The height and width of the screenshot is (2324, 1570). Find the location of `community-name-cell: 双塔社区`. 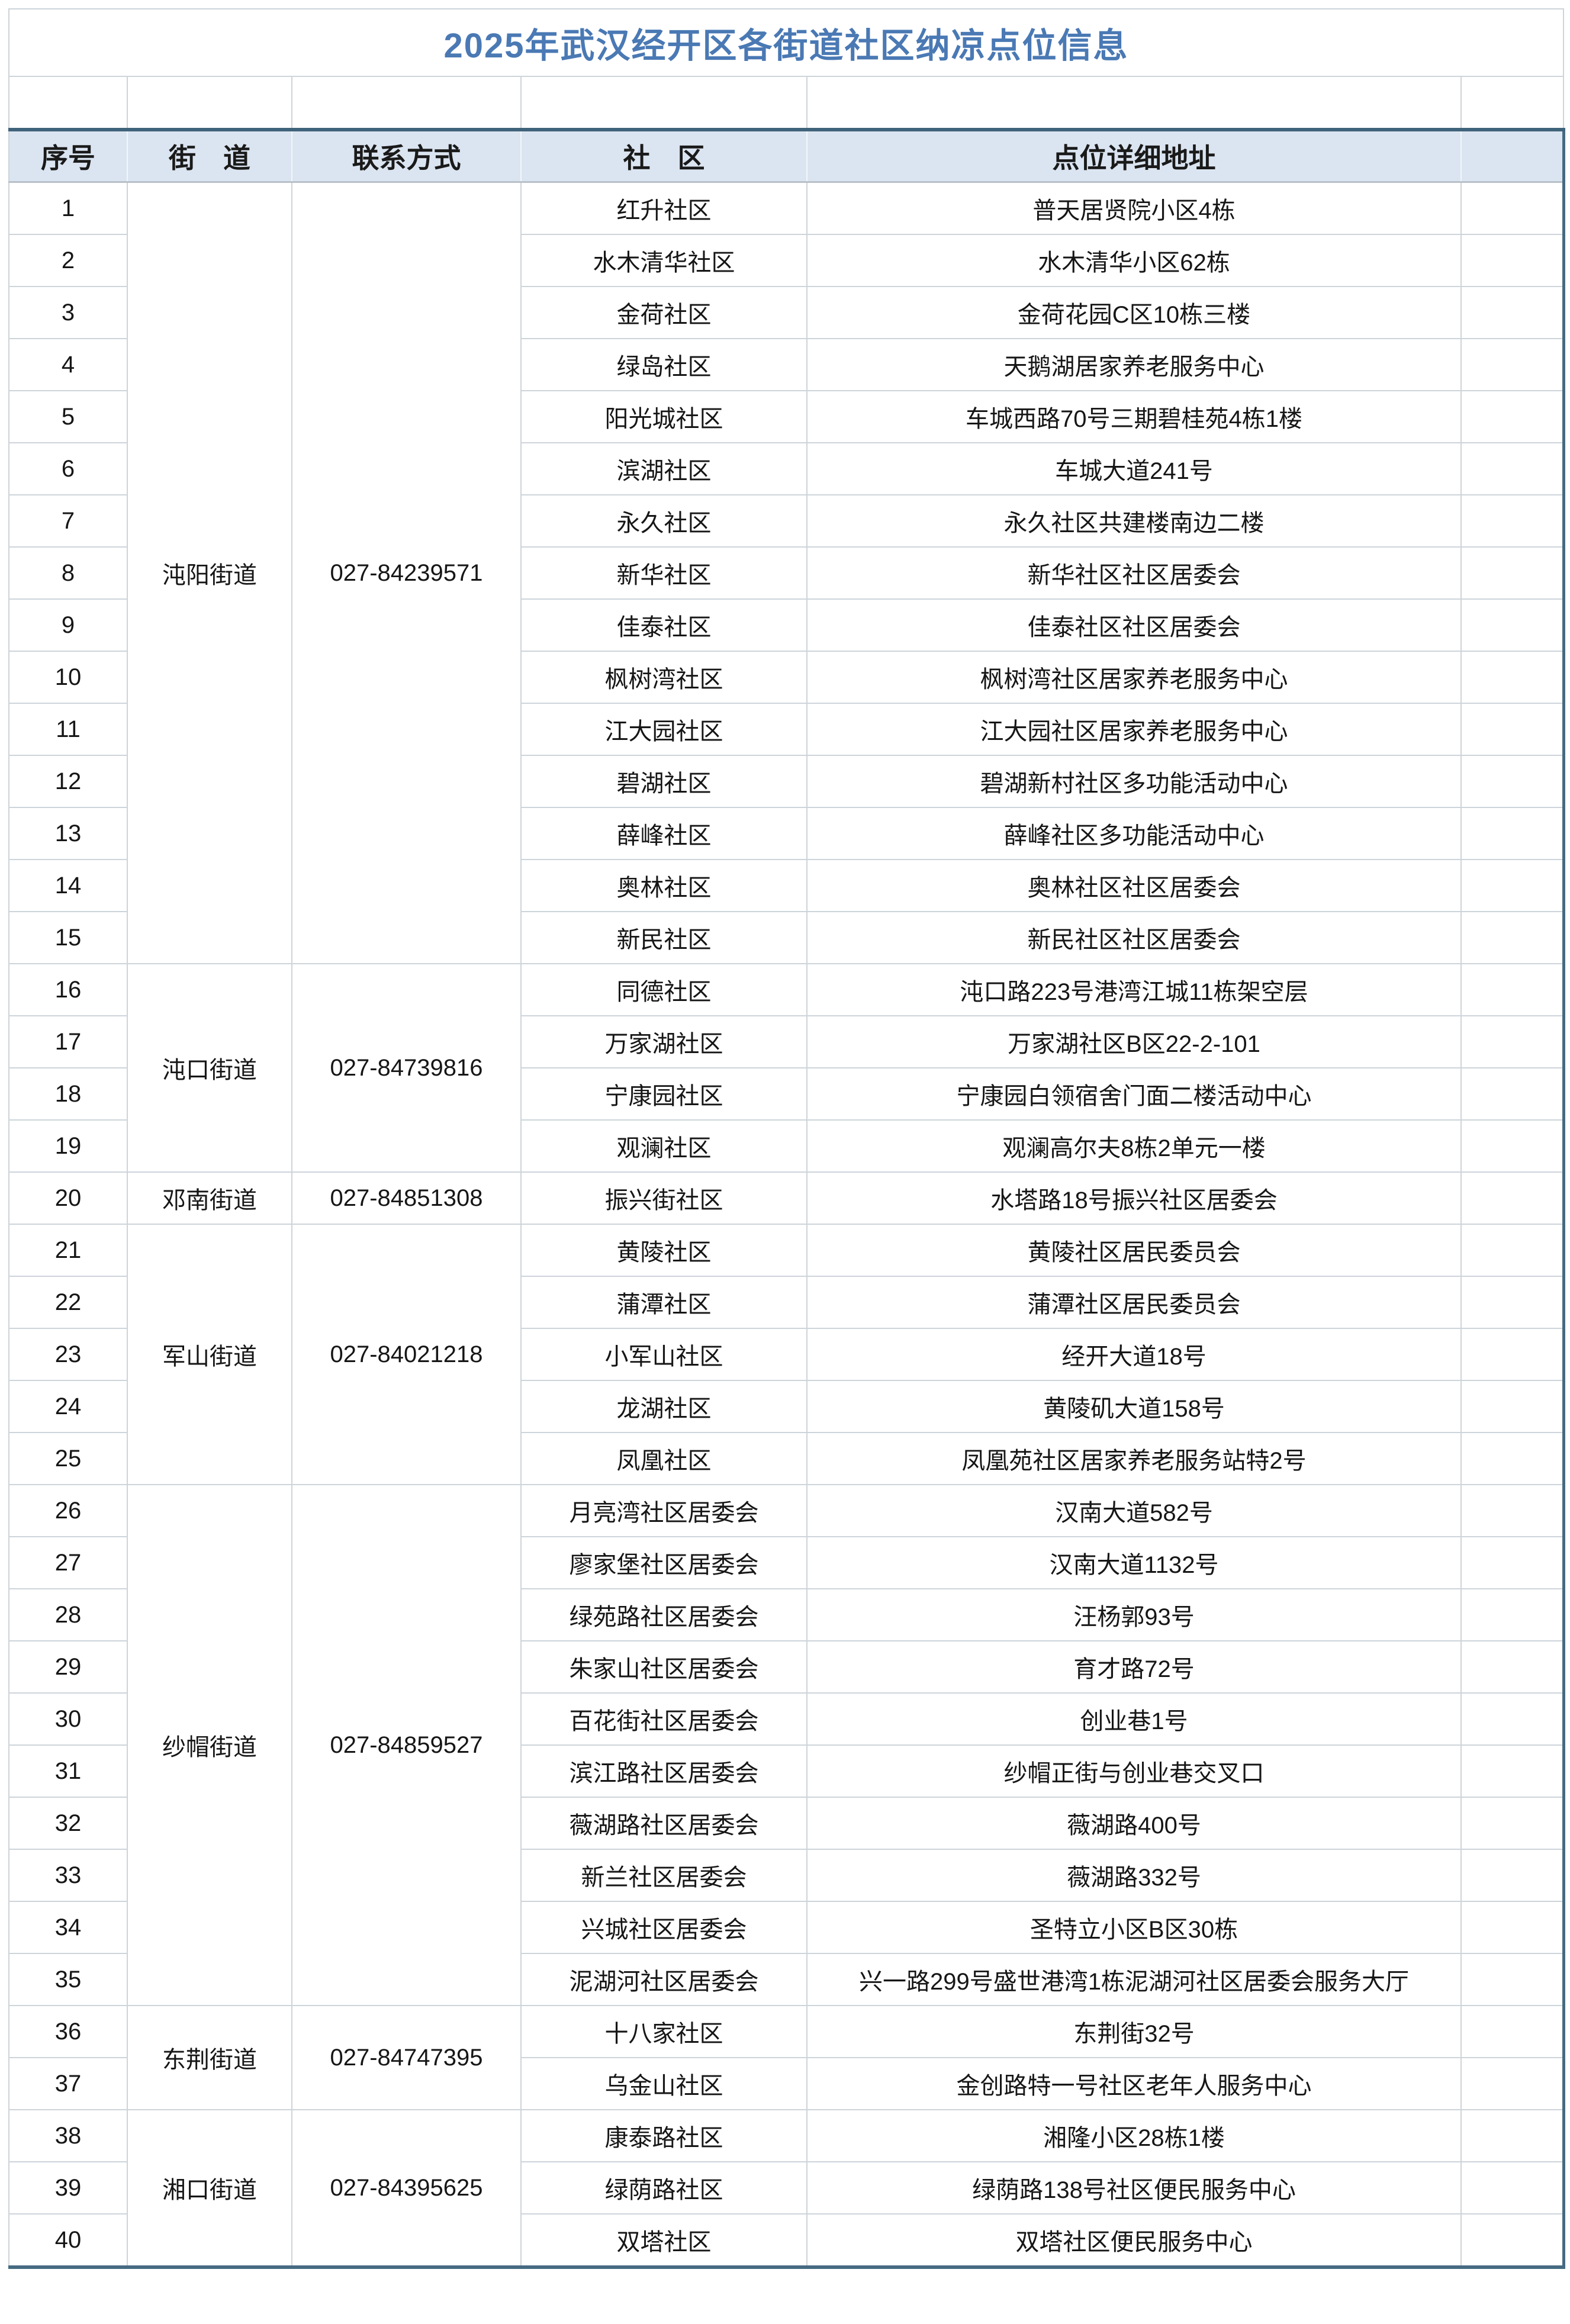

community-name-cell: 双塔社区 is located at coordinates (664, 2241).